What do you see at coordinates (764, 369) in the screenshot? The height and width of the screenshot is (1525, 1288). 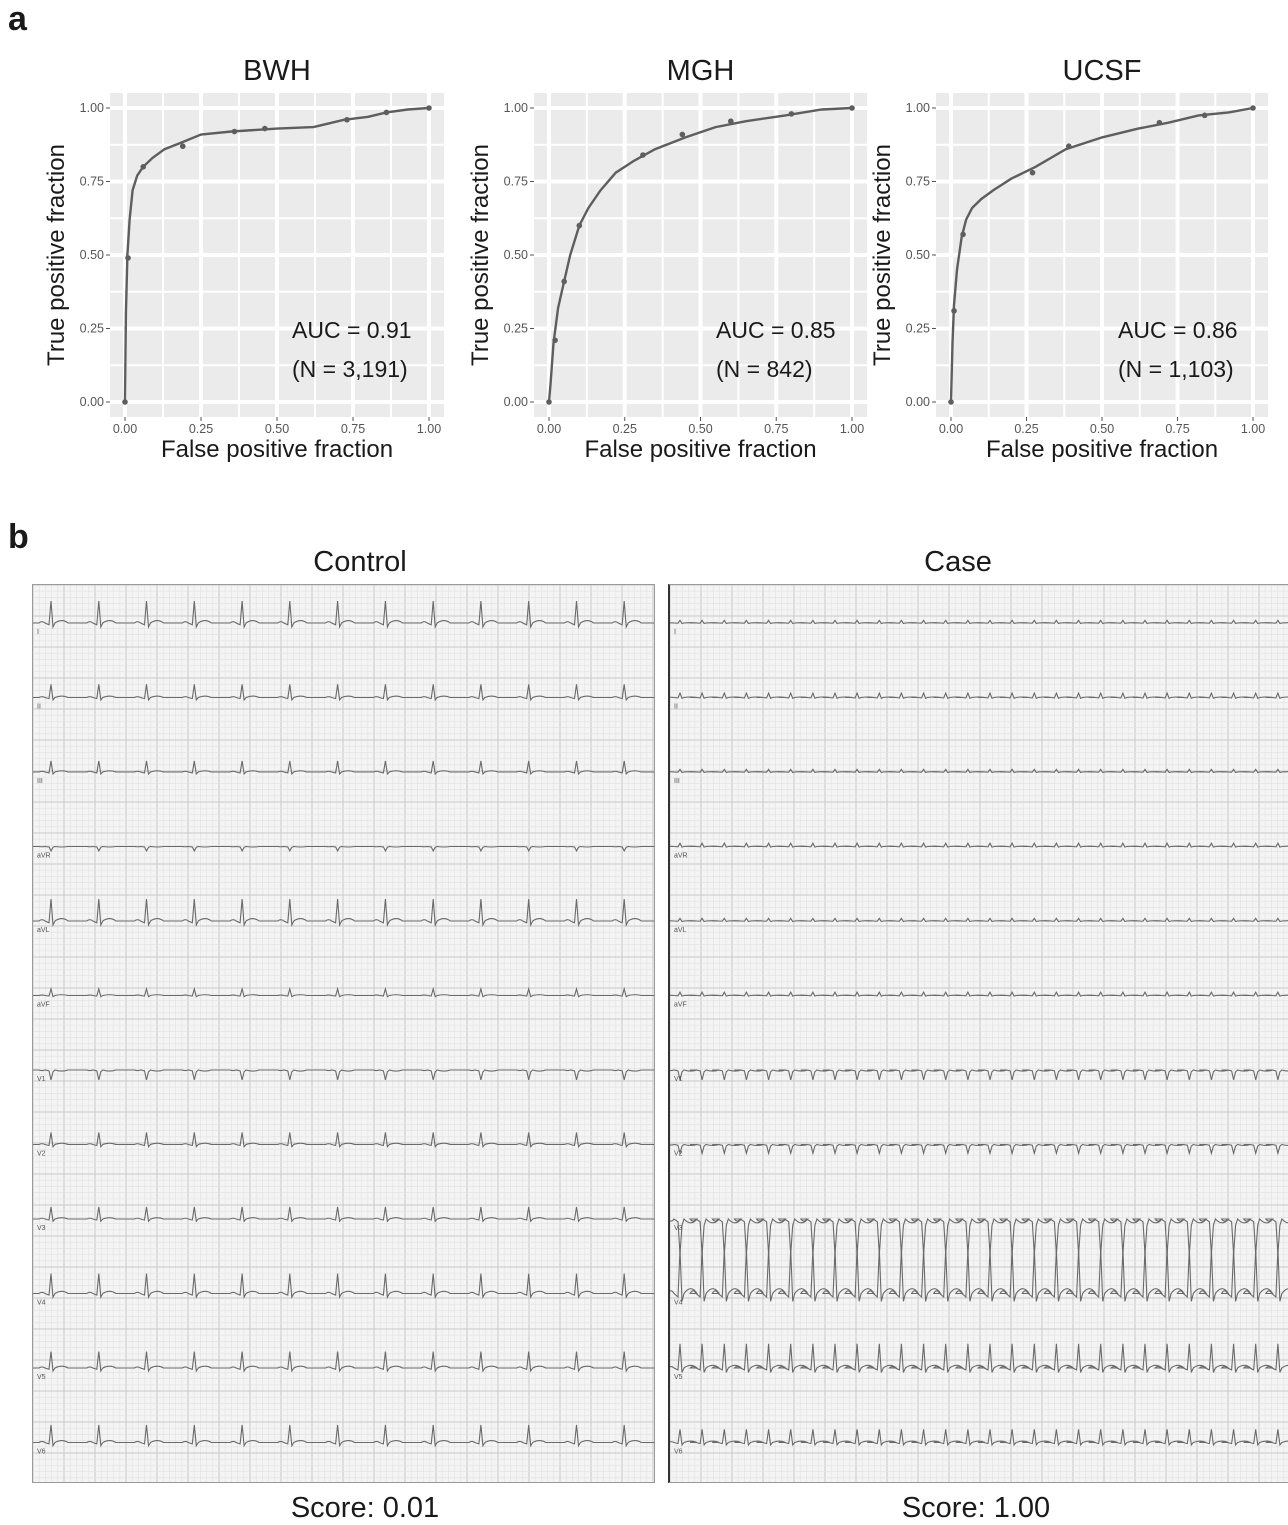 I see `n-annotation: (N = 842)` at bounding box center [764, 369].